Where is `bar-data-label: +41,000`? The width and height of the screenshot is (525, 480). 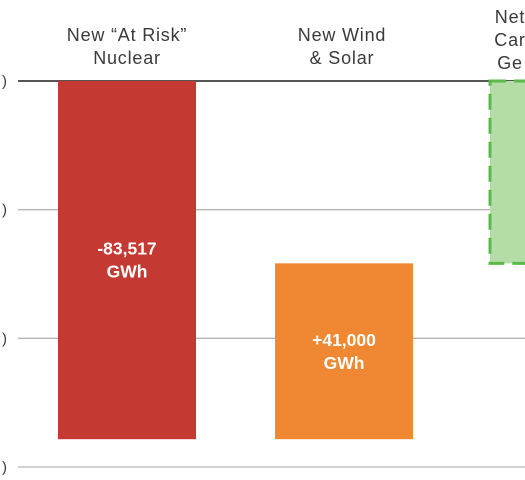
bar-data-label: +41,000 is located at coordinates (344, 340).